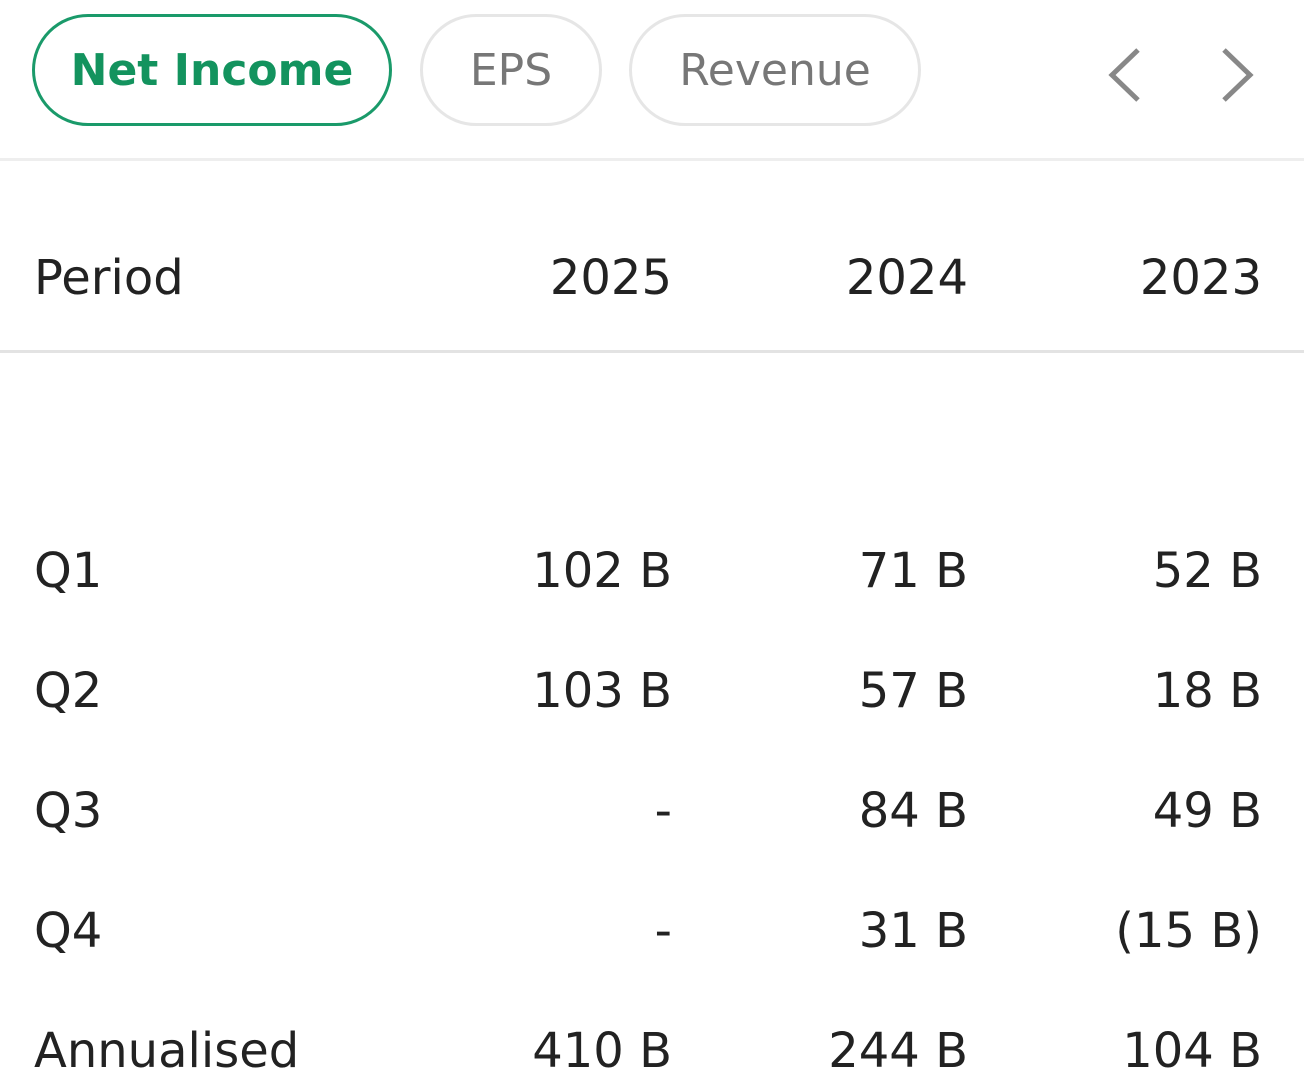 Image resolution: width=1304 pixels, height=1079 pixels. What do you see at coordinates (602, 1051) in the screenshot?
I see `table-cell: 410 B` at bounding box center [602, 1051].